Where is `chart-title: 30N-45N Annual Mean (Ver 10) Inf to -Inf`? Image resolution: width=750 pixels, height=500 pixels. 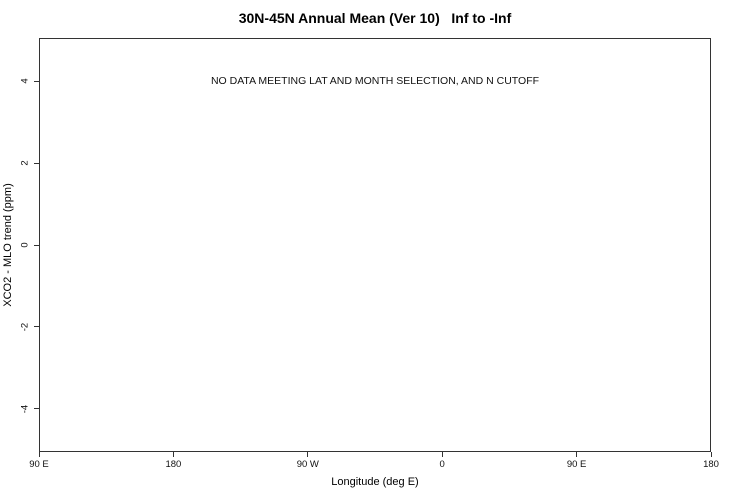 chart-title: 30N-45N Annual Mean (Ver 10) Inf to -Inf is located at coordinates (375, 18).